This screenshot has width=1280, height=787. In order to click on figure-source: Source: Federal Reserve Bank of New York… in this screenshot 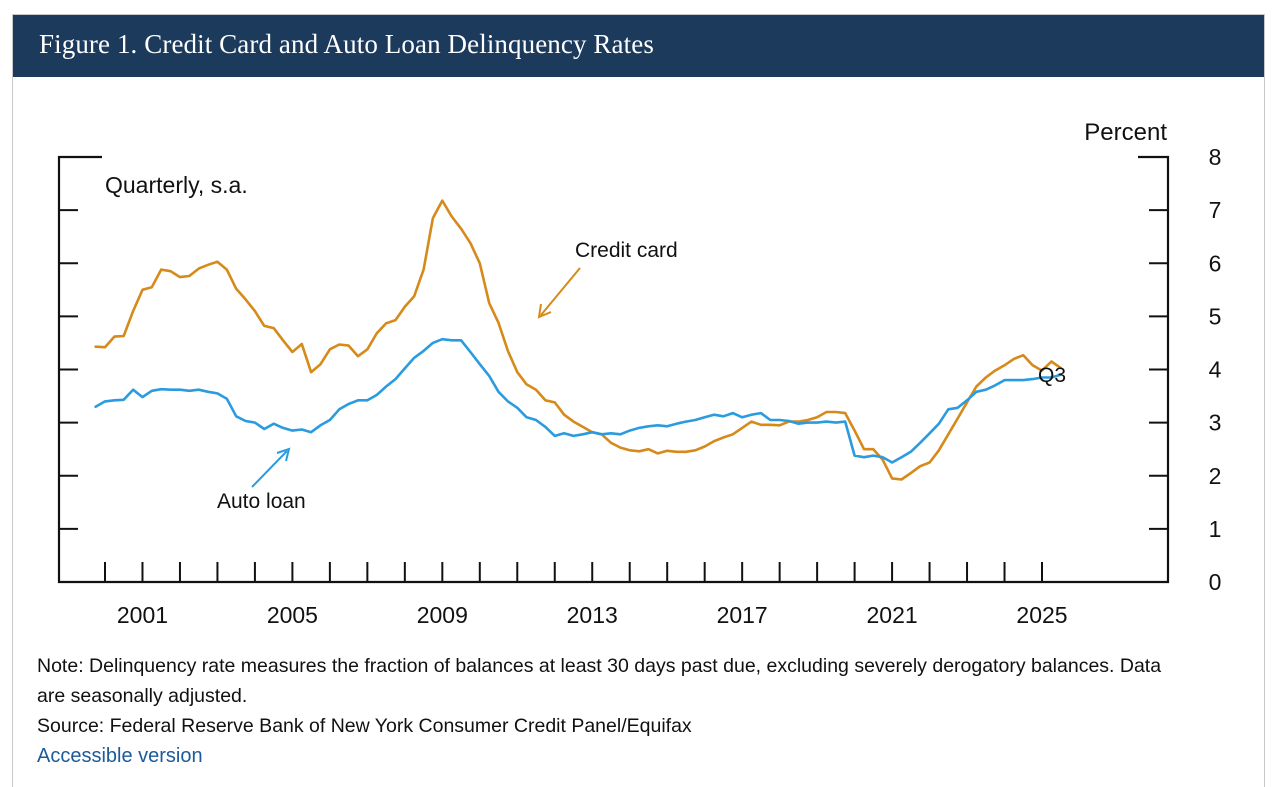, I will do `click(364, 726)`.